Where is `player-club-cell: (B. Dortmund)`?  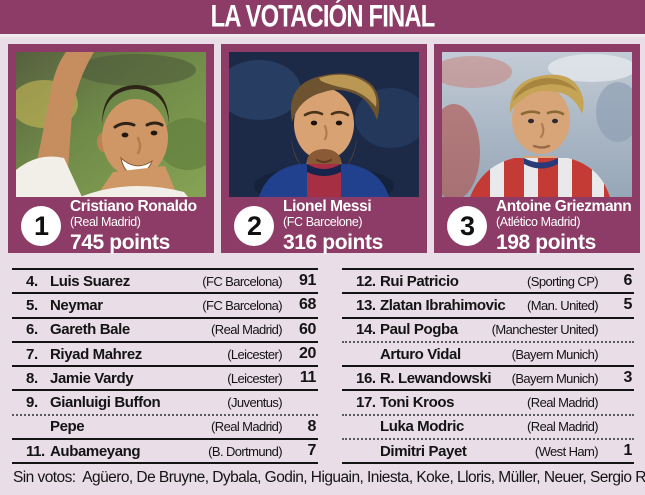
player-club-cell: (B. Dortmund) is located at coordinates (245, 451).